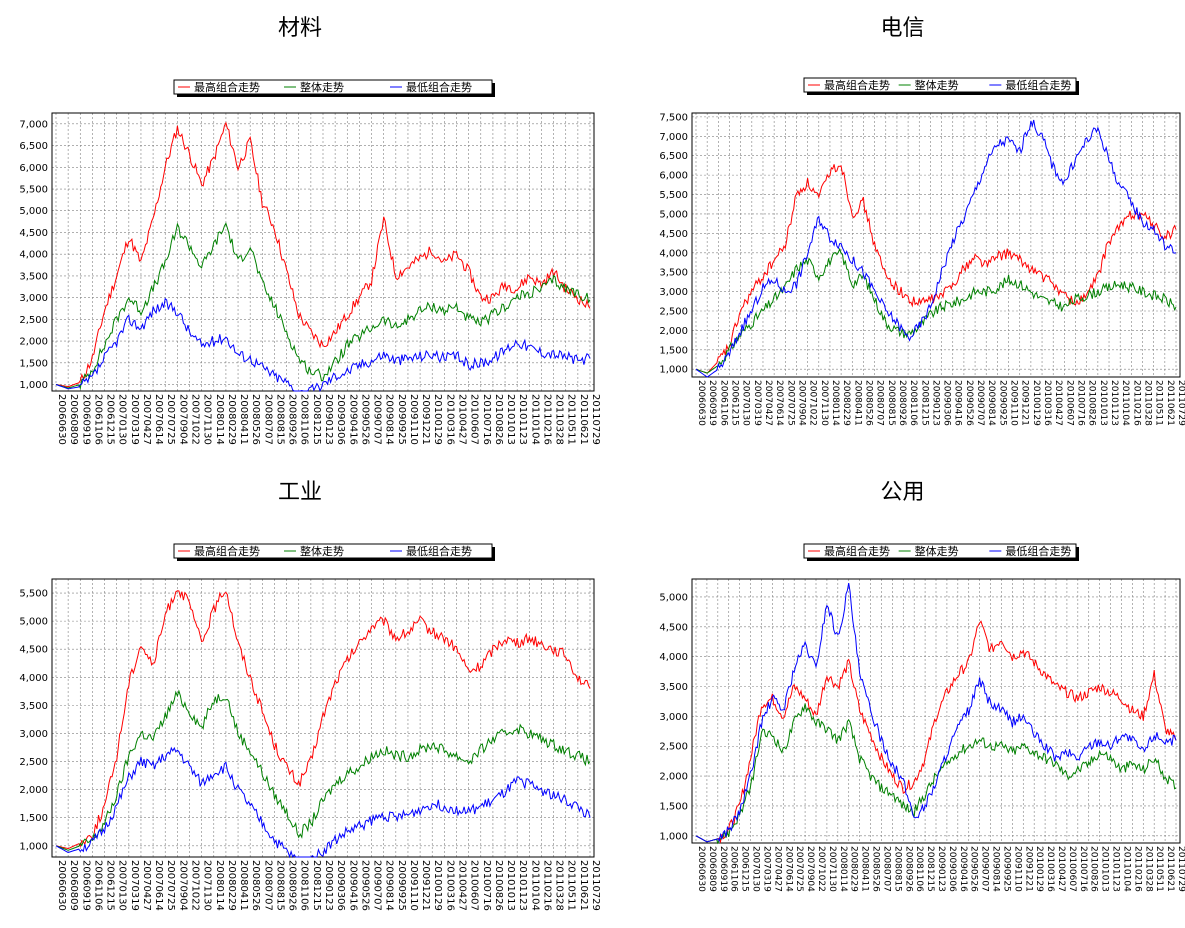  Describe the element at coordinates (746, 403) in the screenshot. I see `x-tick-label: 20070130` at that location.